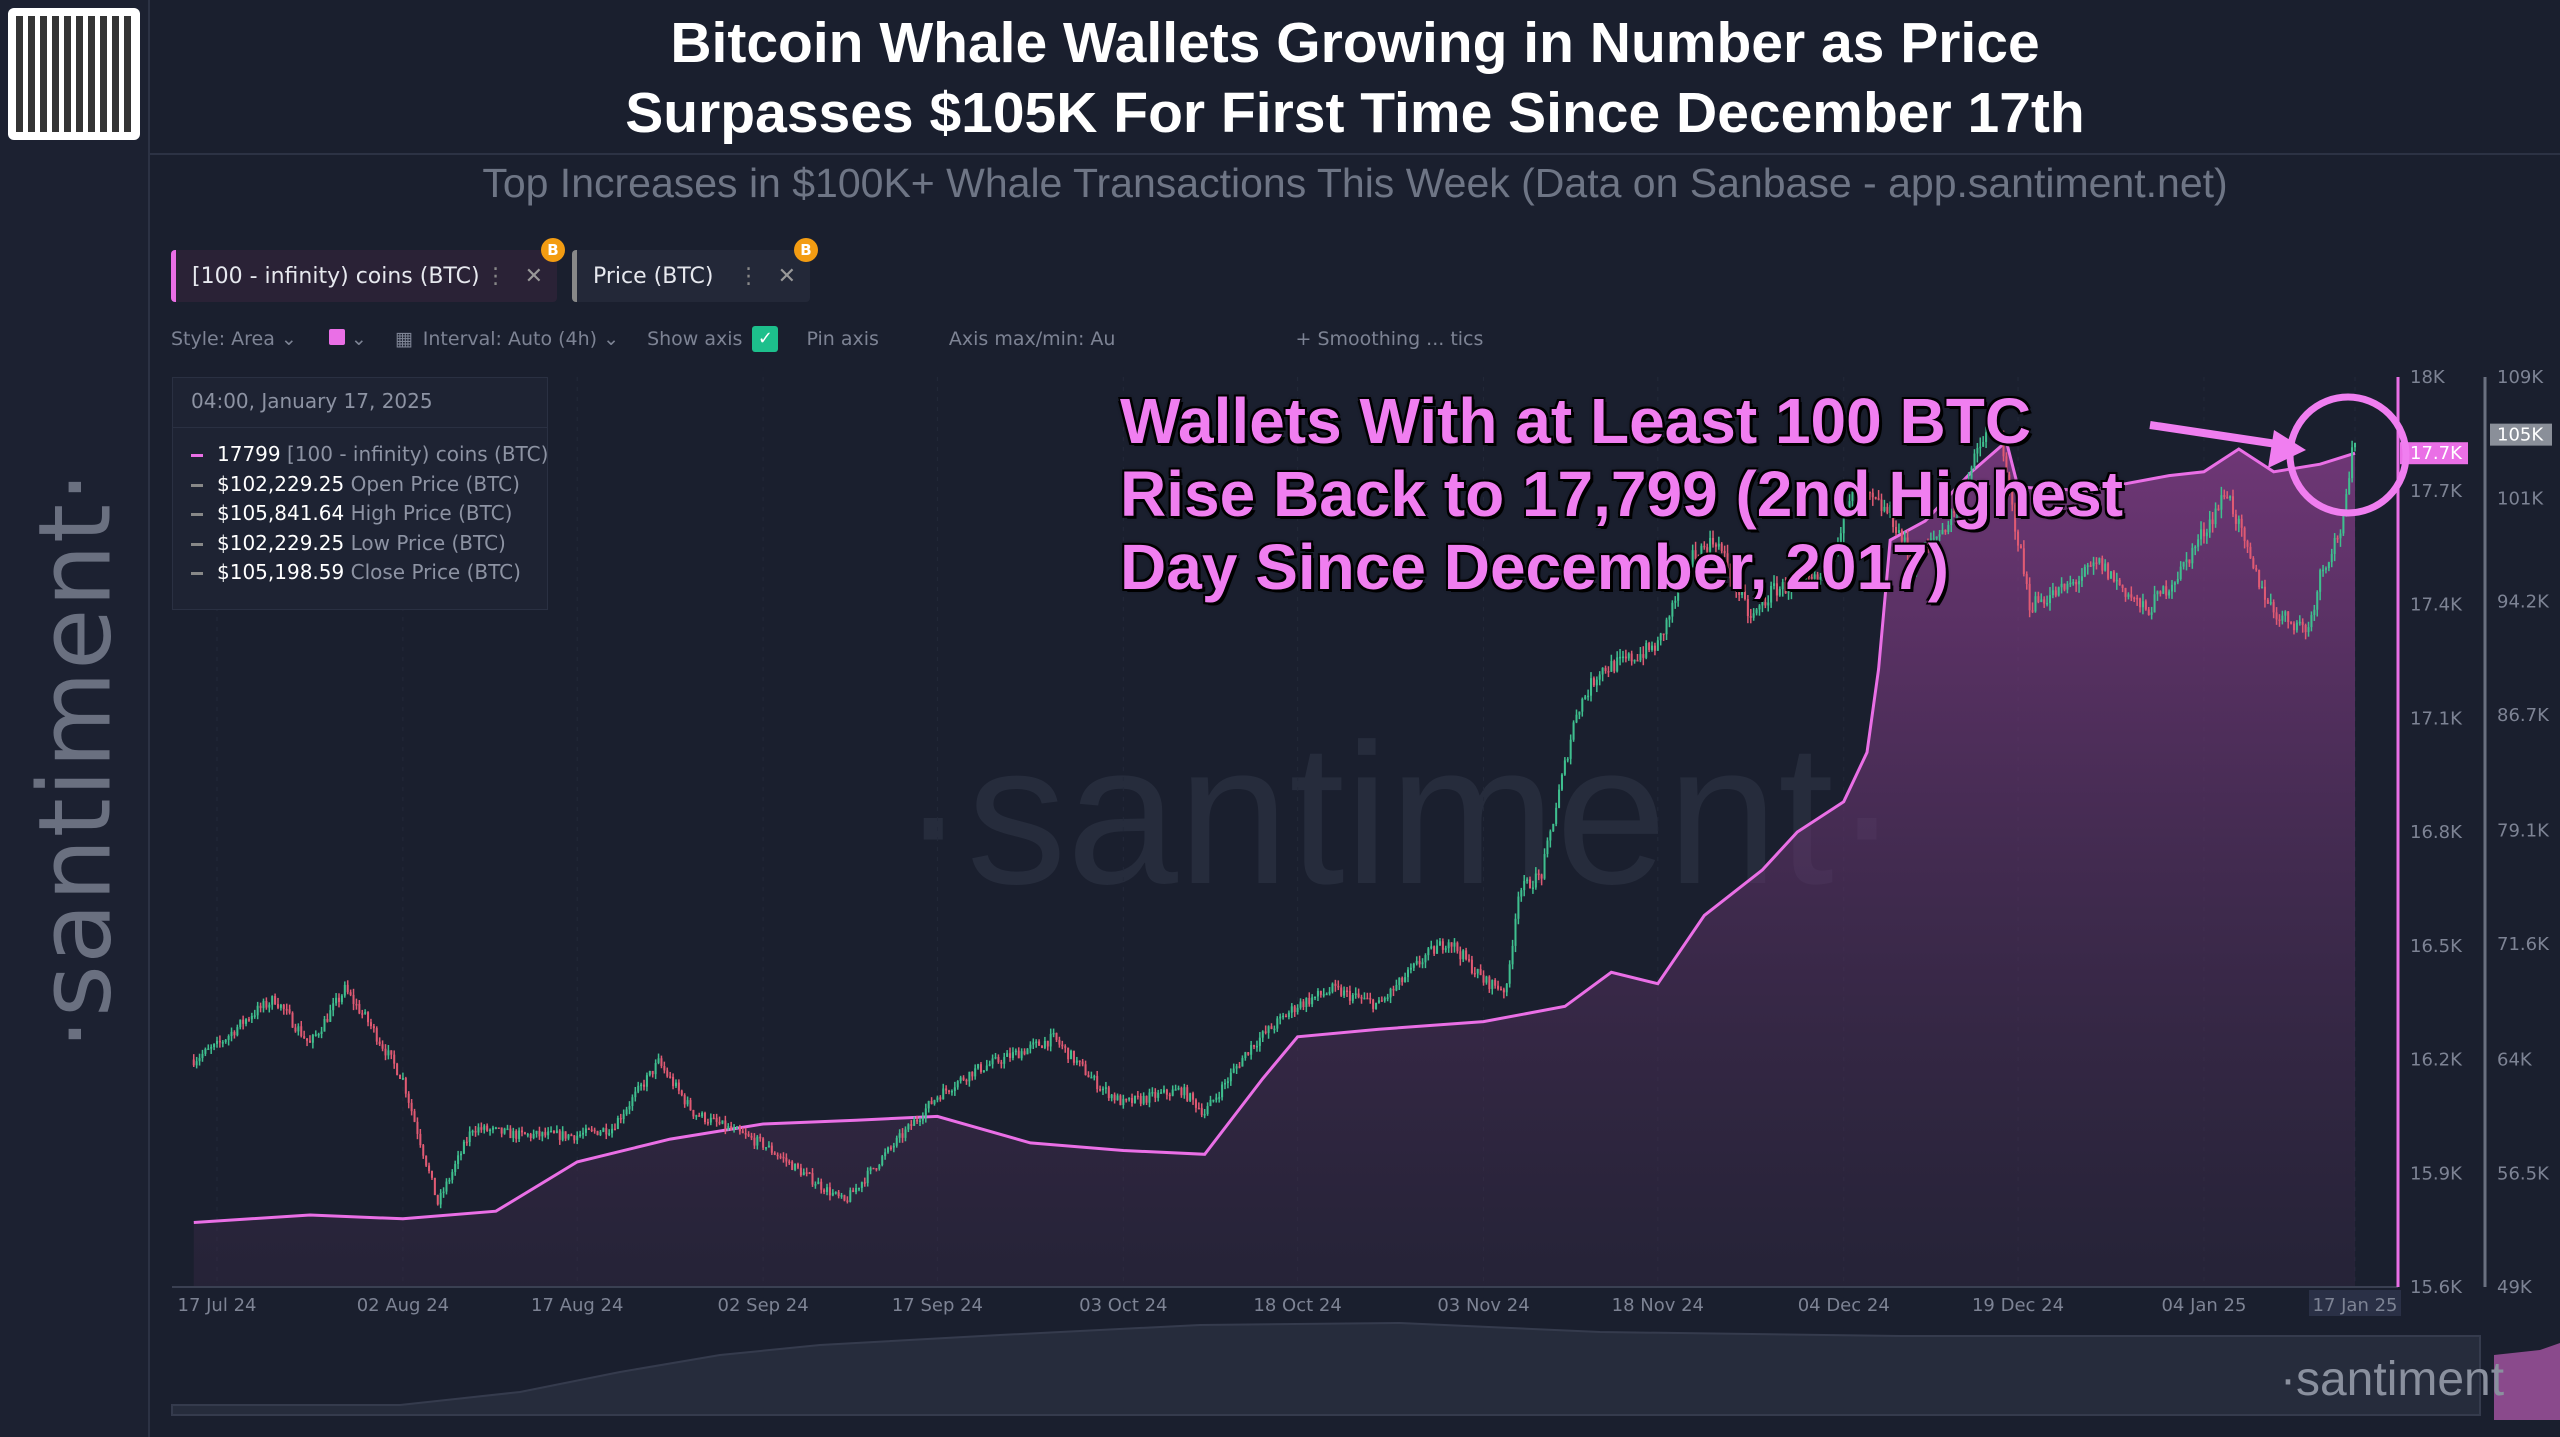 Image resolution: width=2560 pixels, height=1437 pixels. I want to click on x-axis-current-marker, so click(2355, 1303).